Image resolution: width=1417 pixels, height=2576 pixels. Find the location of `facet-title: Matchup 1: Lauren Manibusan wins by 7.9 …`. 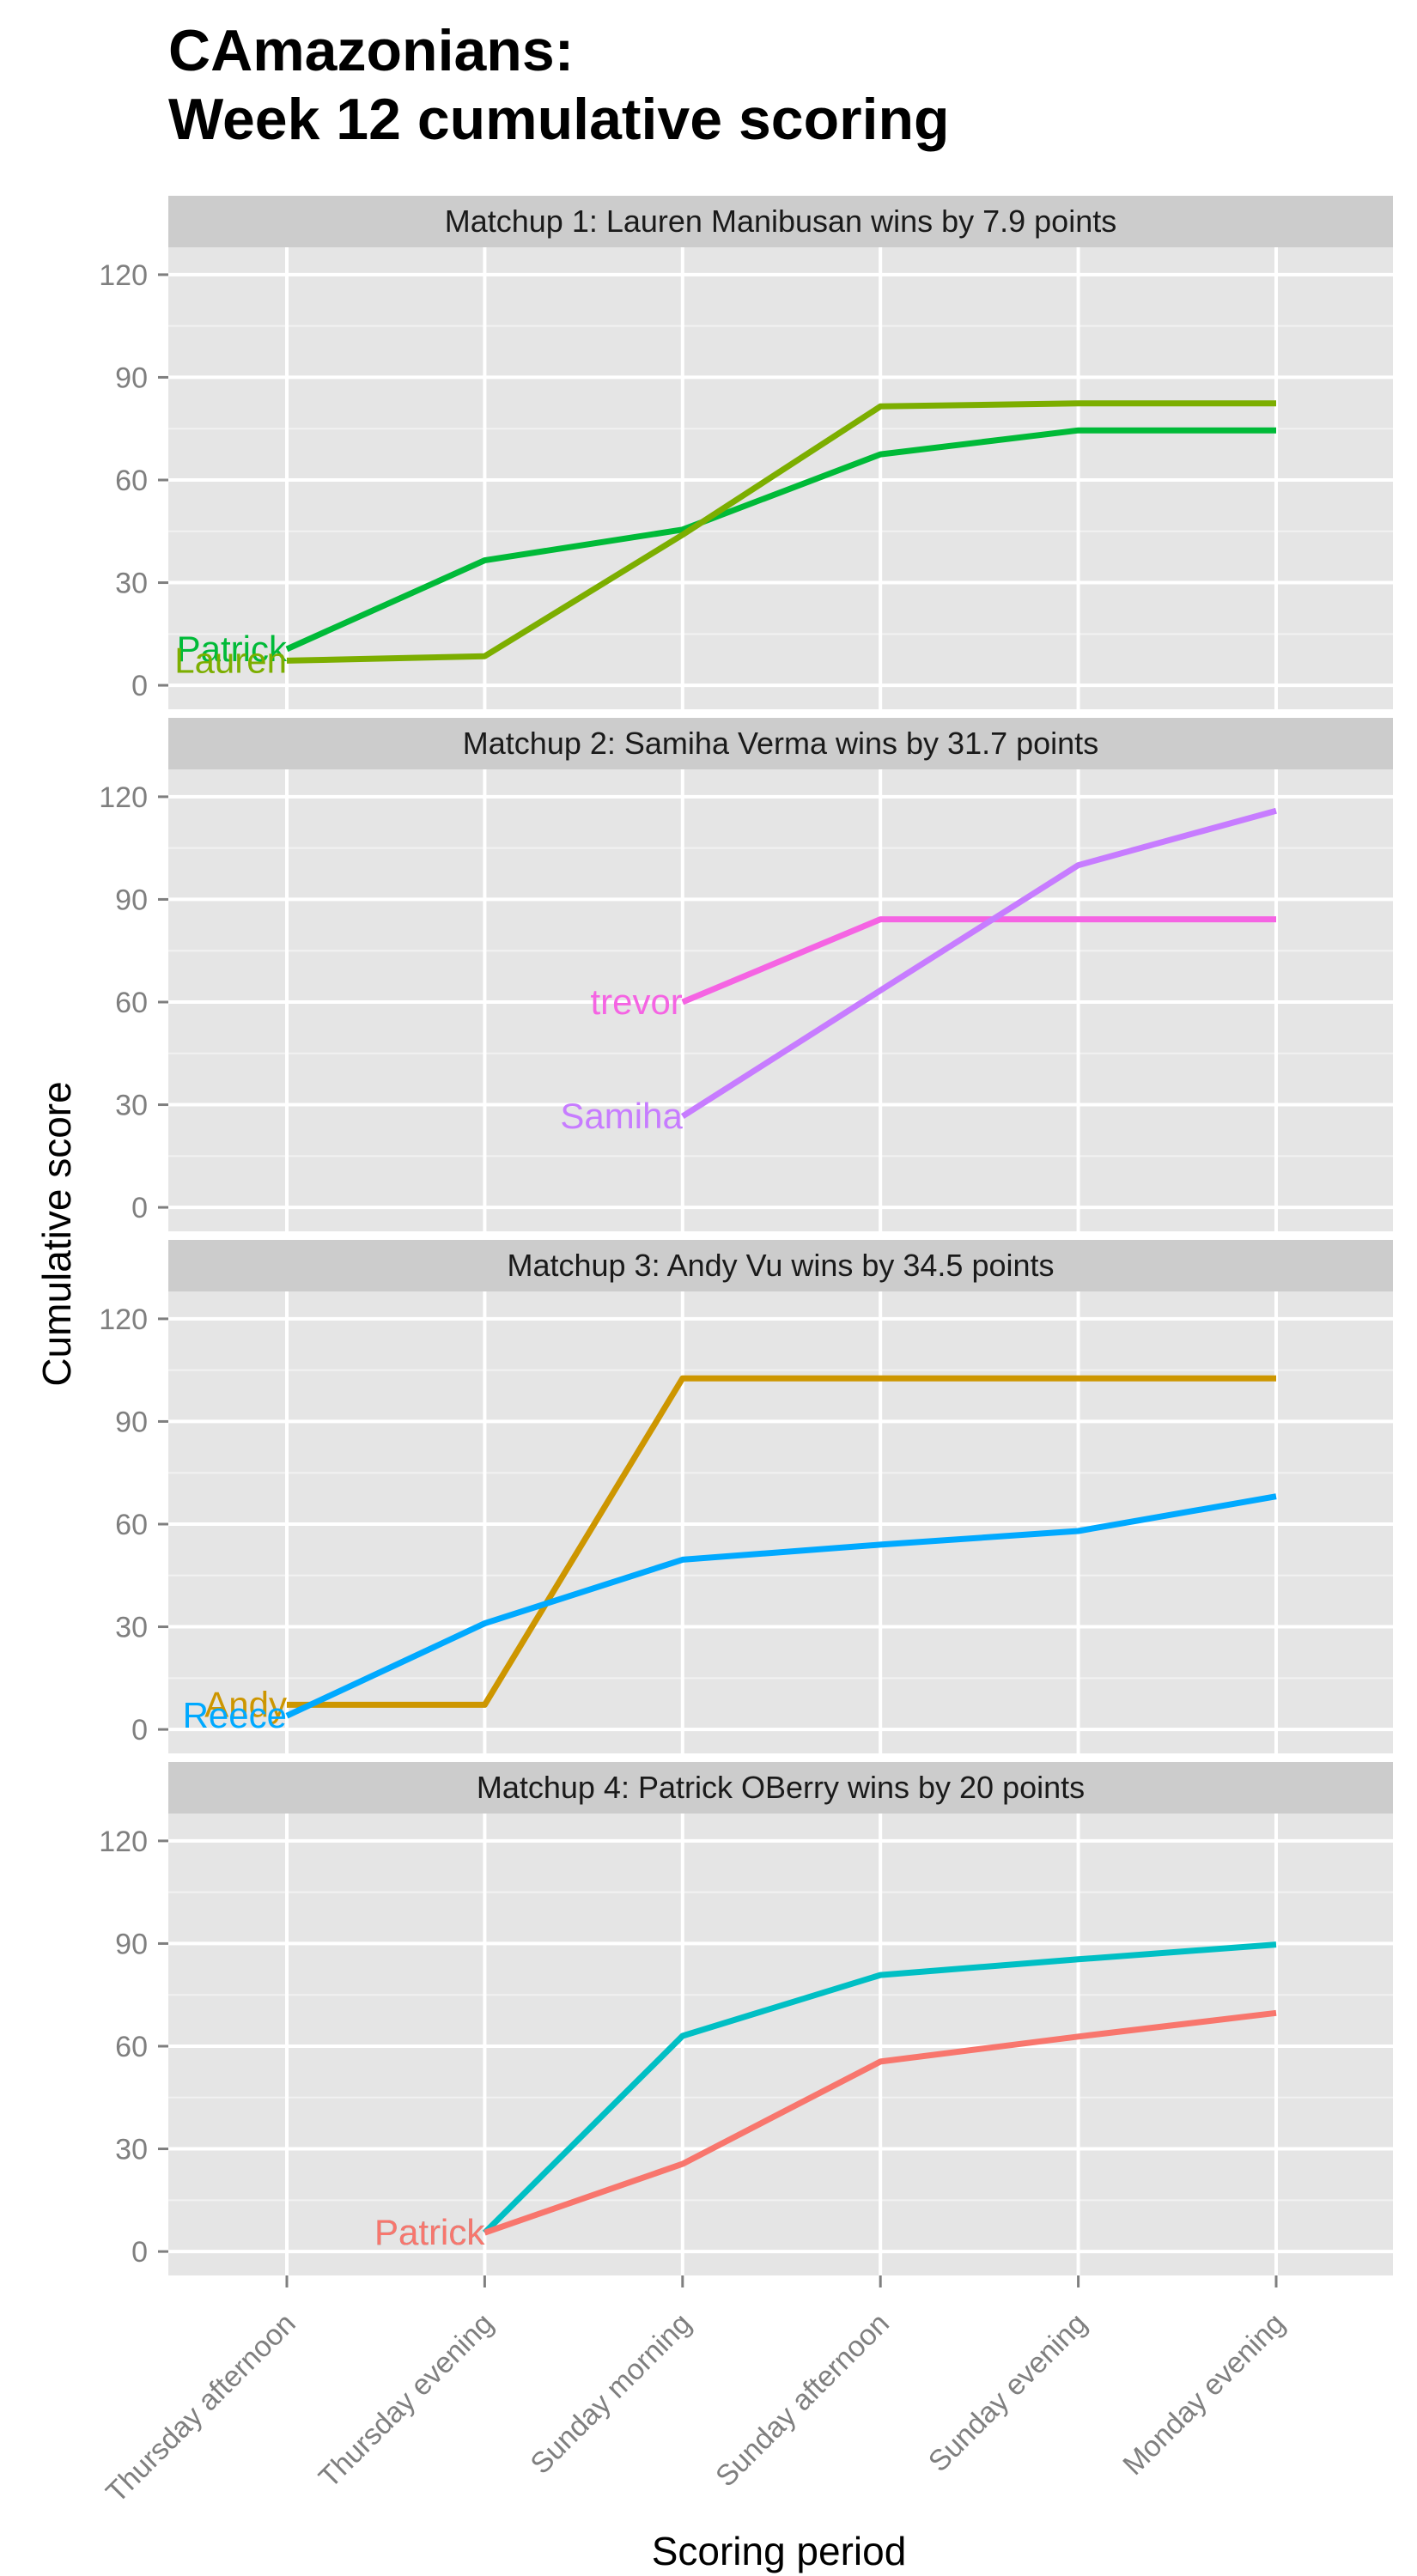

facet-title: Matchup 1: Lauren Manibusan wins by 7.9 … is located at coordinates (780, 221).